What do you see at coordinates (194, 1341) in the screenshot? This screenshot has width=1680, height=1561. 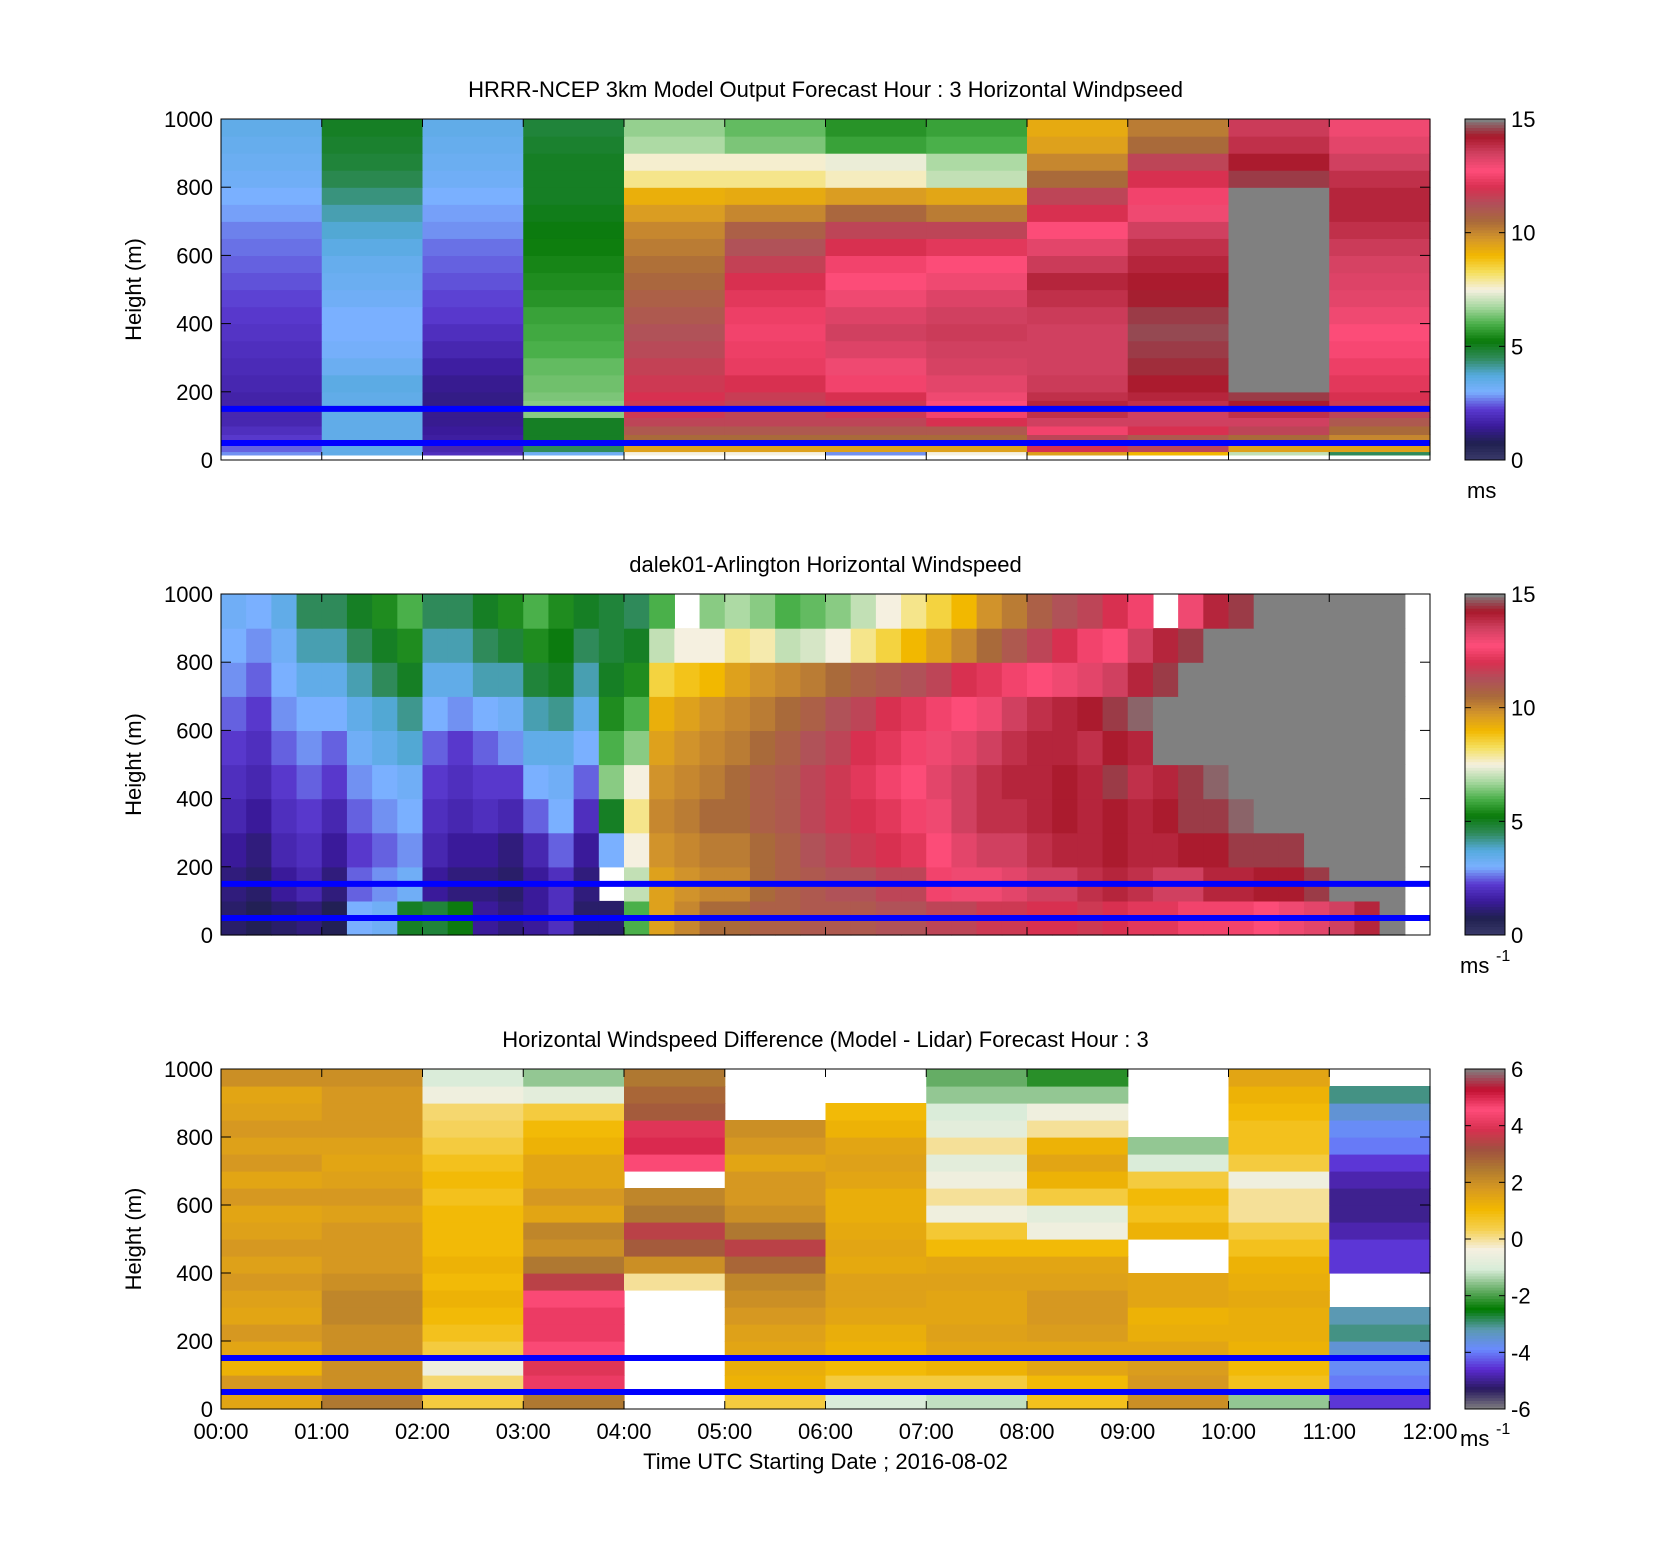 I see `y-tick-label: 200` at bounding box center [194, 1341].